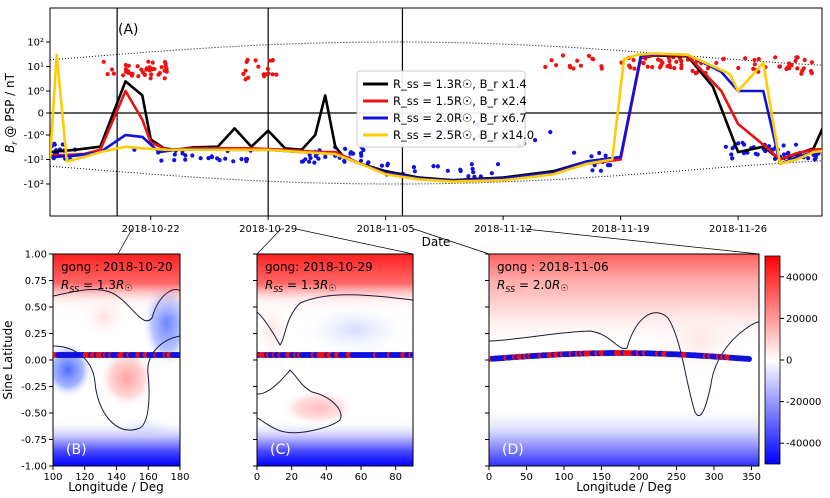  Describe the element at coordinates (34, 136) in the screenshot. I see `y-tick-label: -10⁰` at that location.